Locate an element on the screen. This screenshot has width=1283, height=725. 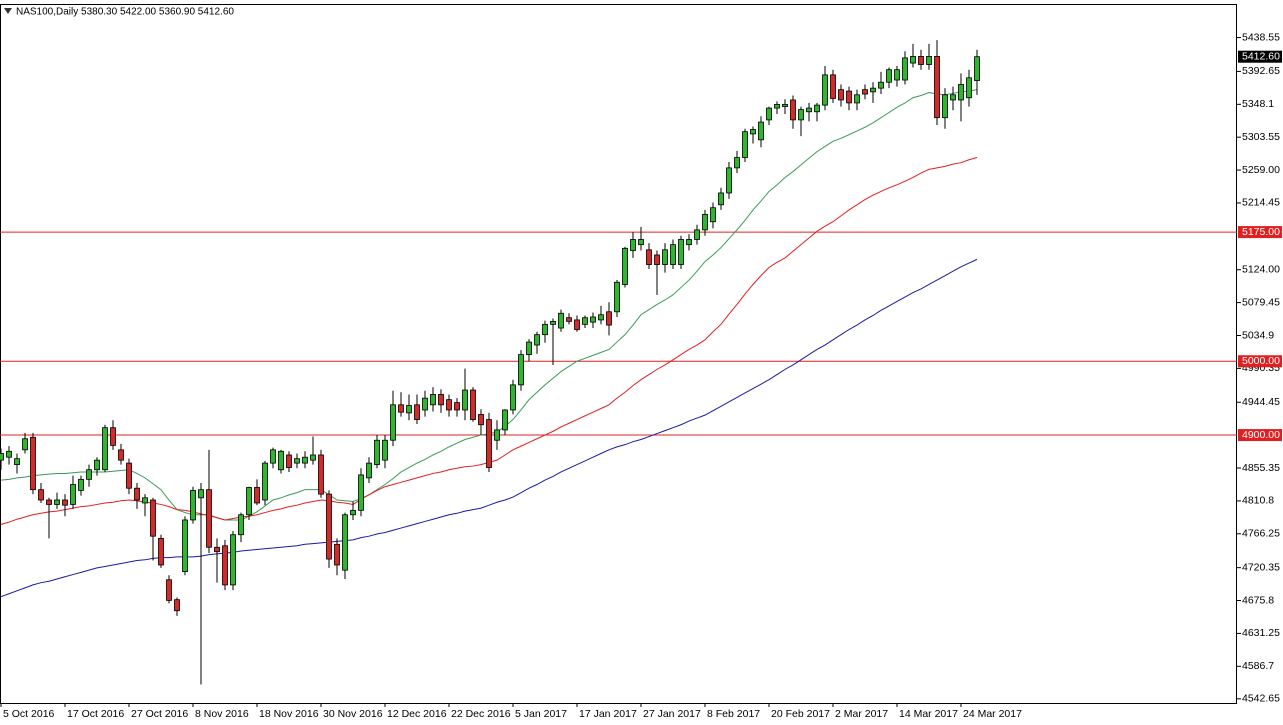
x-tick-label: 5 Jan 2017 is located at coordinates (541, 714).